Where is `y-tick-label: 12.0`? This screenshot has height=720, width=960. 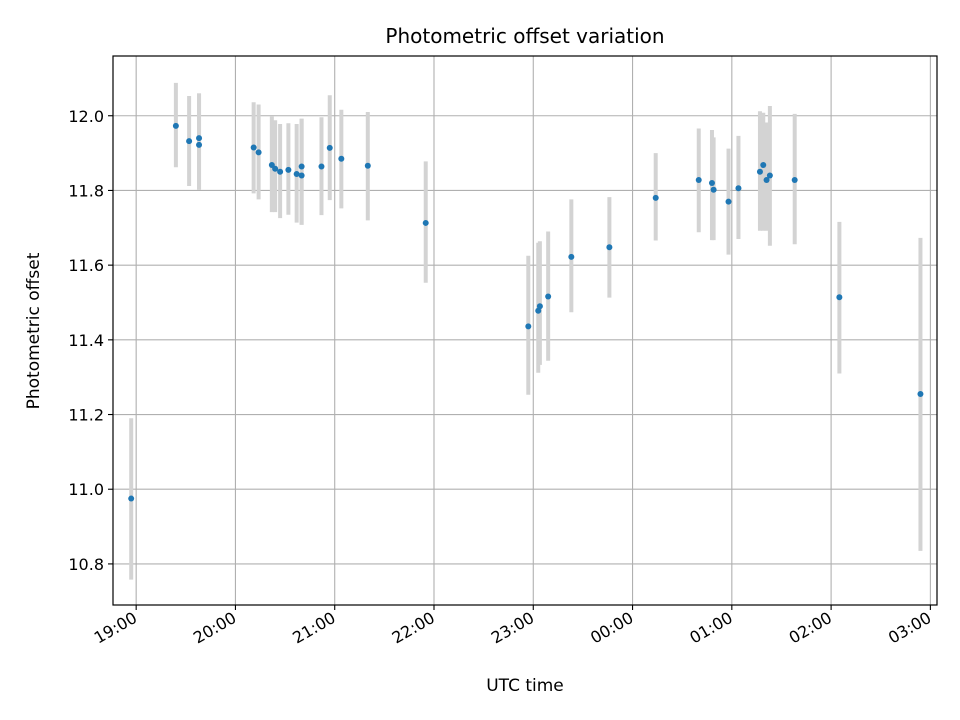 y-tick-label: 12.0 is located at coordinates (86, 116).